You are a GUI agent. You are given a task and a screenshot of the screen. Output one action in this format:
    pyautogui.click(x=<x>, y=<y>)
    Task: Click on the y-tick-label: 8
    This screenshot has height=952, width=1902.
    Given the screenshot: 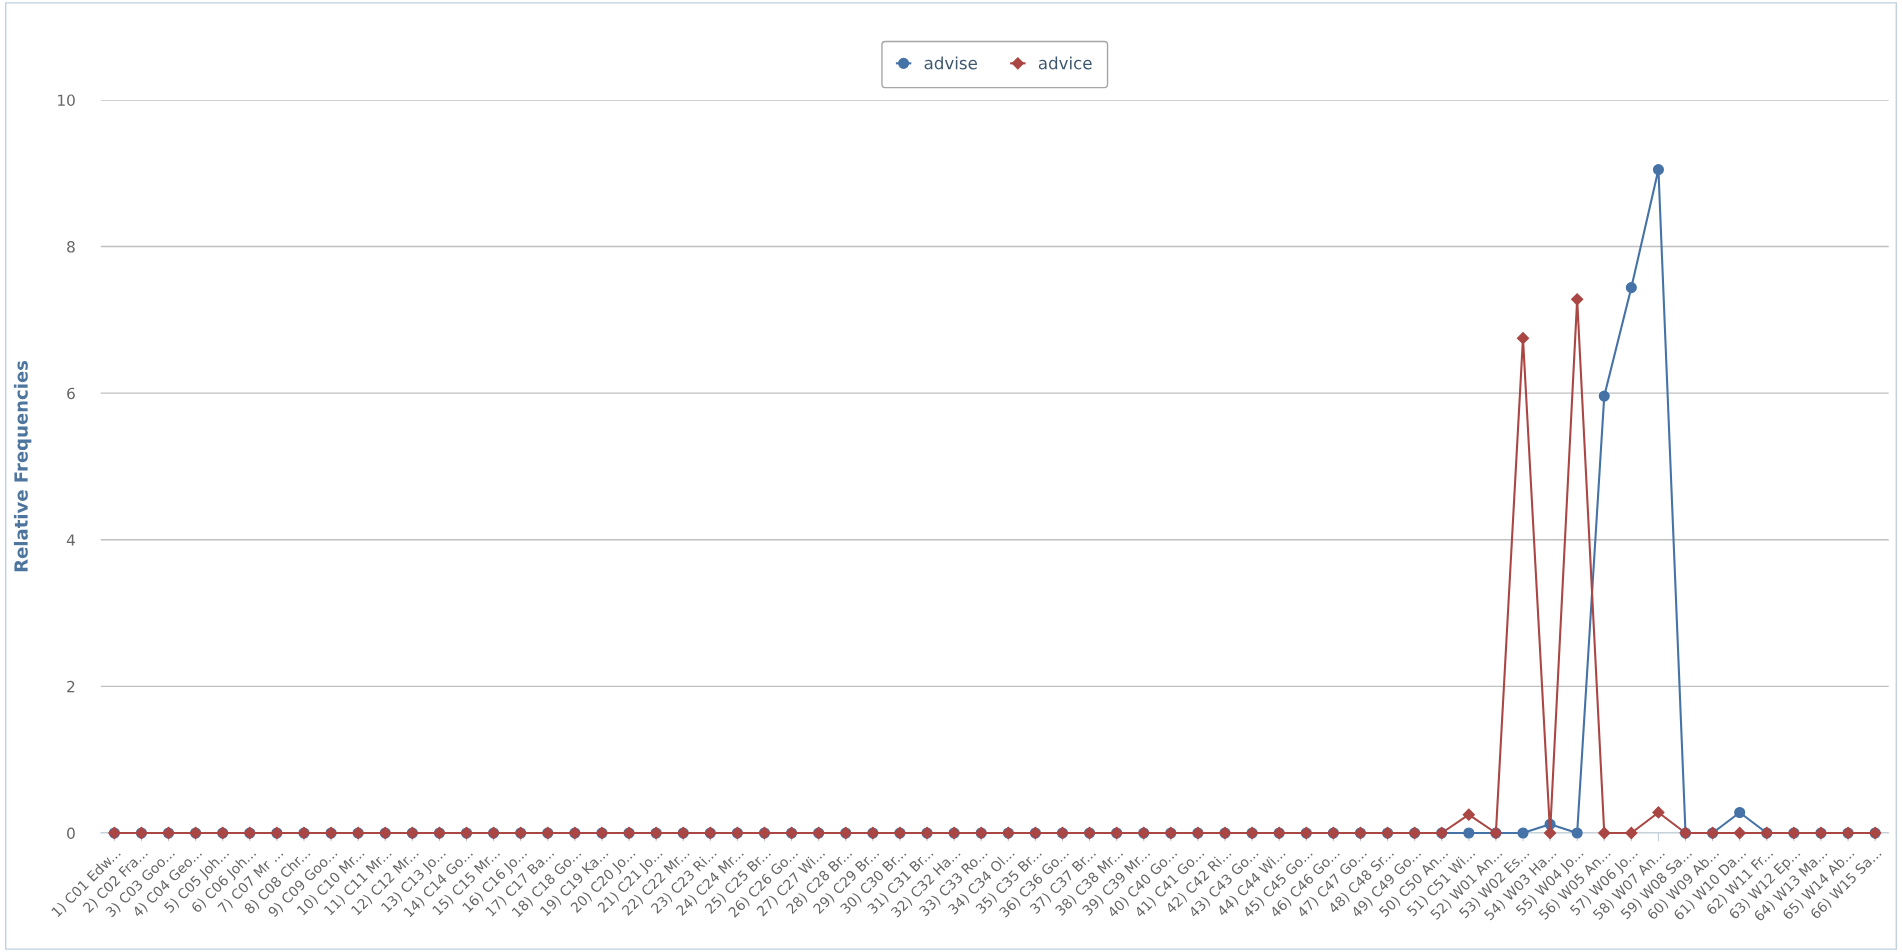 What is the action you would take?
    pyautogui.click(x=71, y=247)
    